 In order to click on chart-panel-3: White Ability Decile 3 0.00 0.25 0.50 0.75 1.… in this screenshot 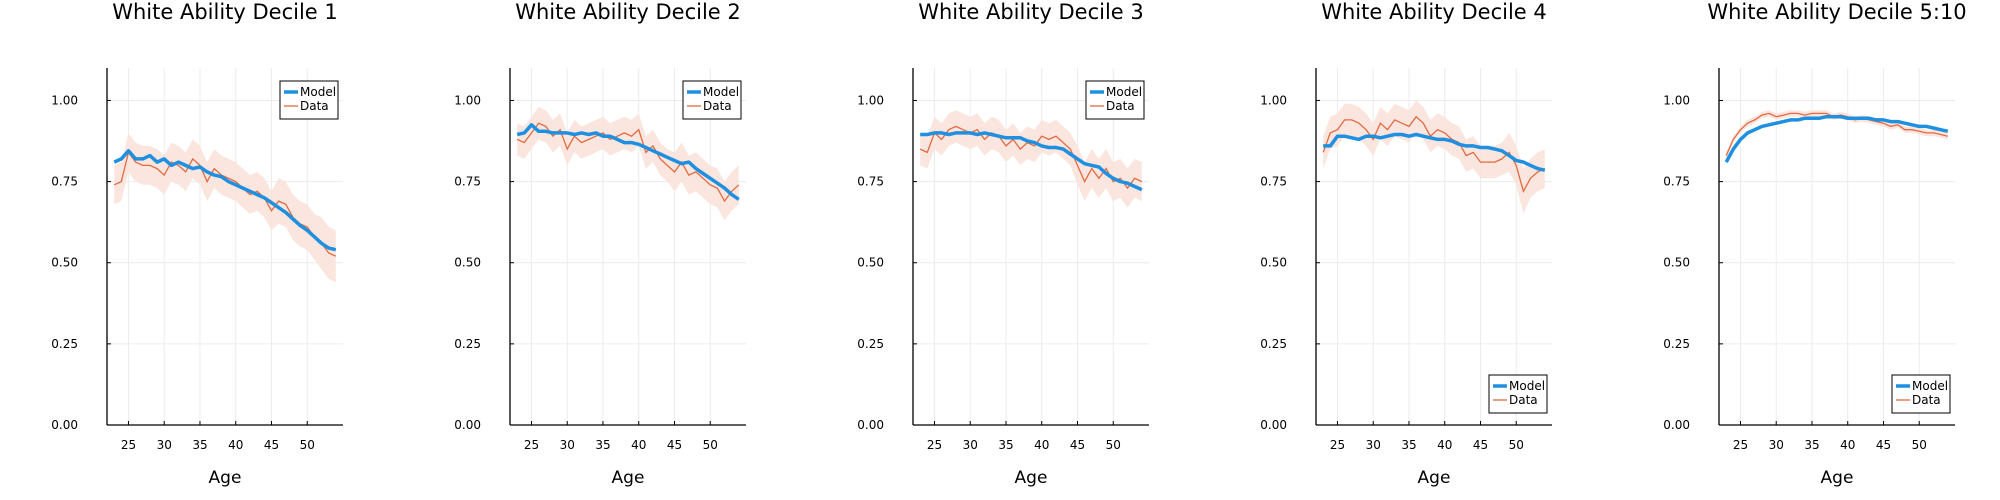, I will do `click(1003, 244)`.